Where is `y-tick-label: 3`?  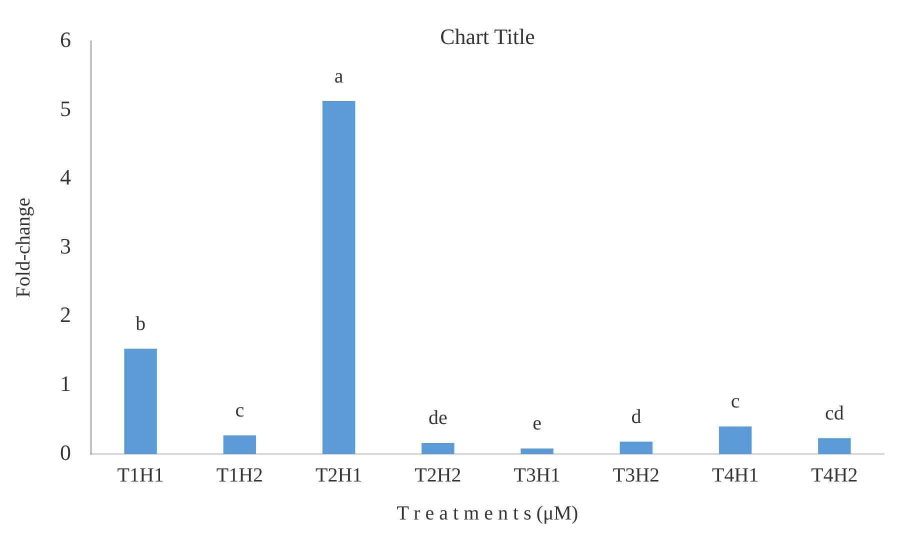 y-tick-label: 3 is located at coordinates (65, 245).